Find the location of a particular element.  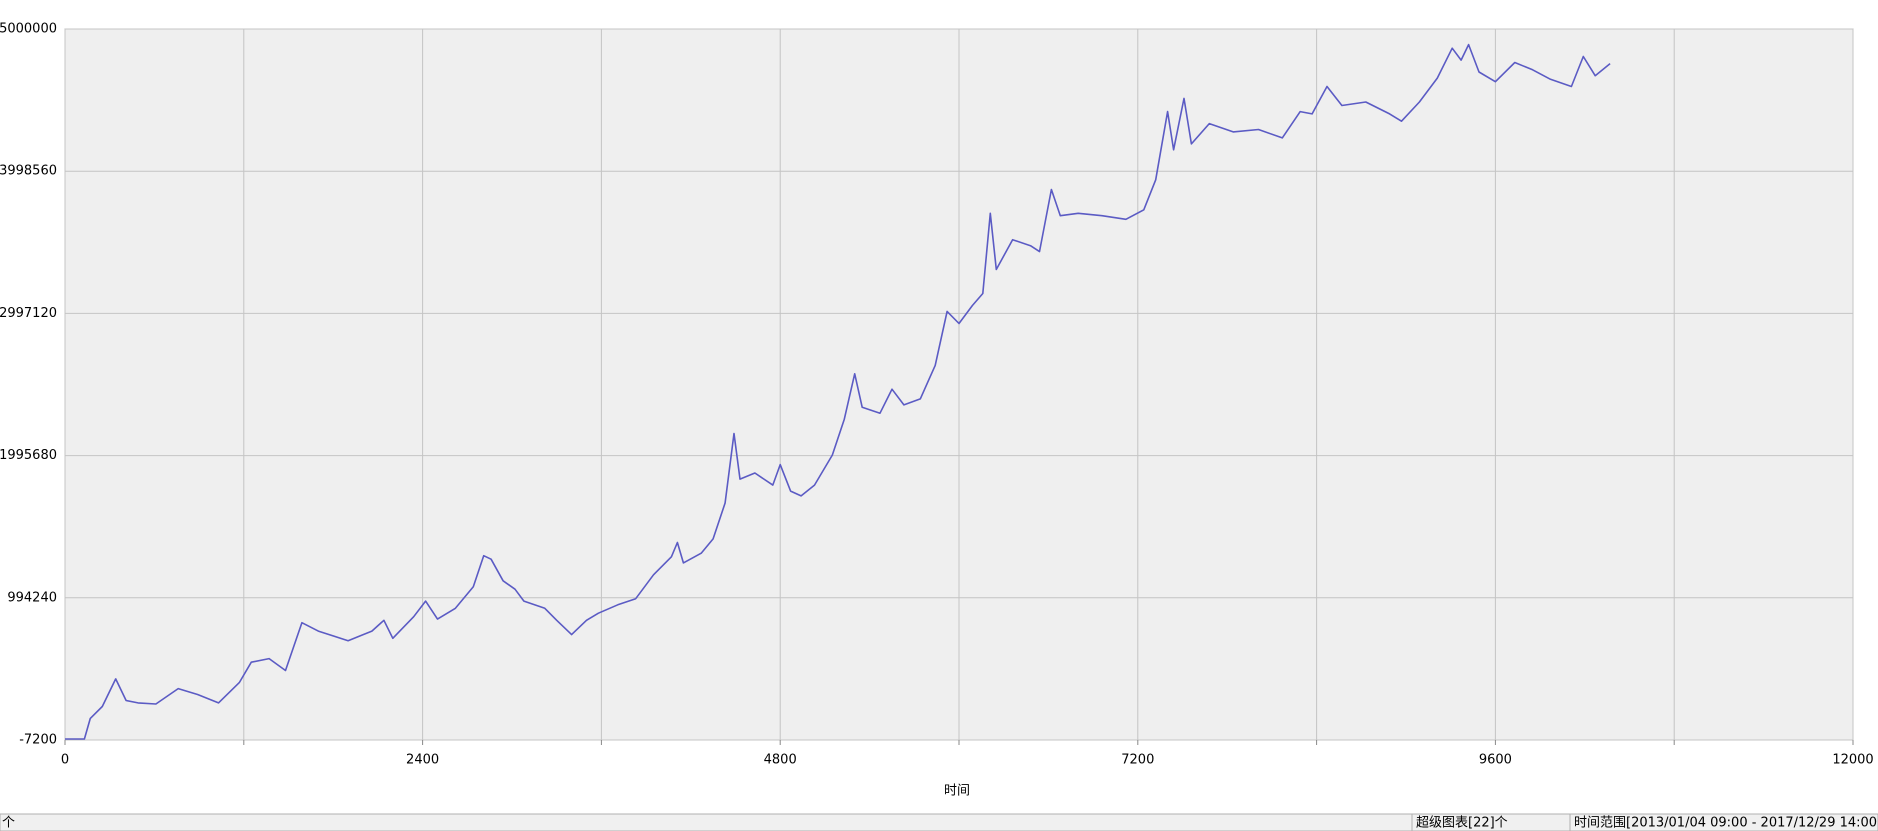

x-axis-label: 时间 is located at coordinates (957, 791).